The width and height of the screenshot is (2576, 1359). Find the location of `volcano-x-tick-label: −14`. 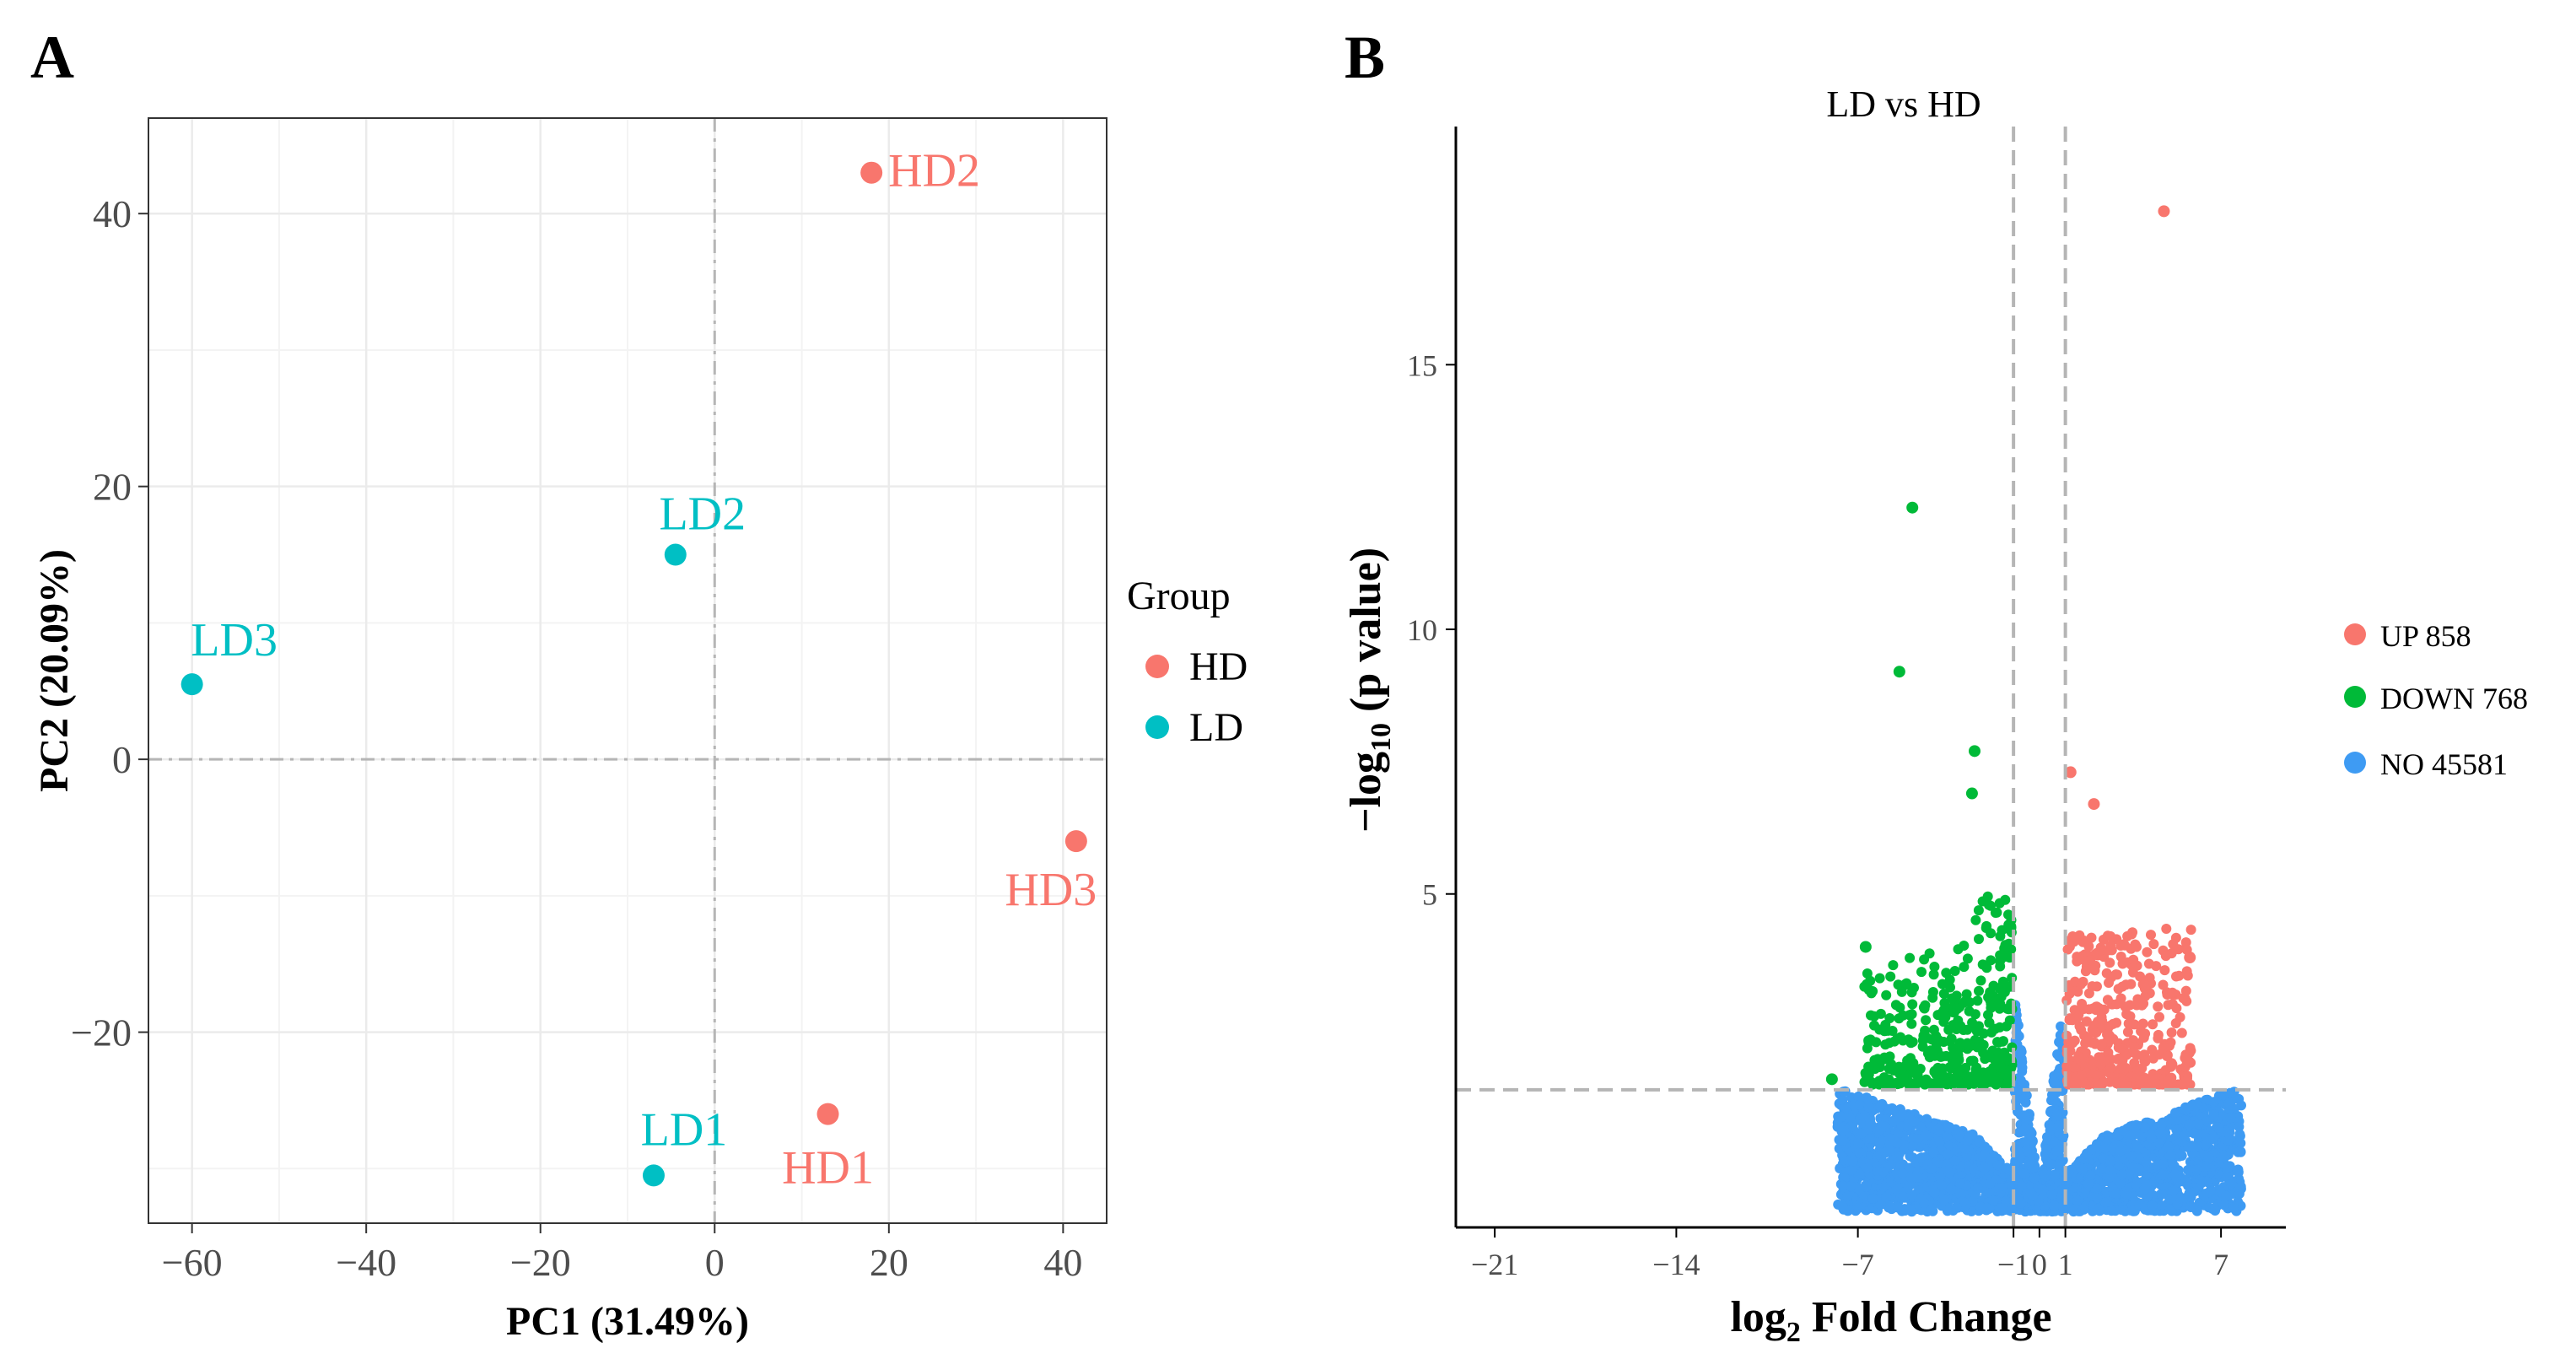

volcano-x-tick-label: −14 is located at coordinates (1676, 1264).